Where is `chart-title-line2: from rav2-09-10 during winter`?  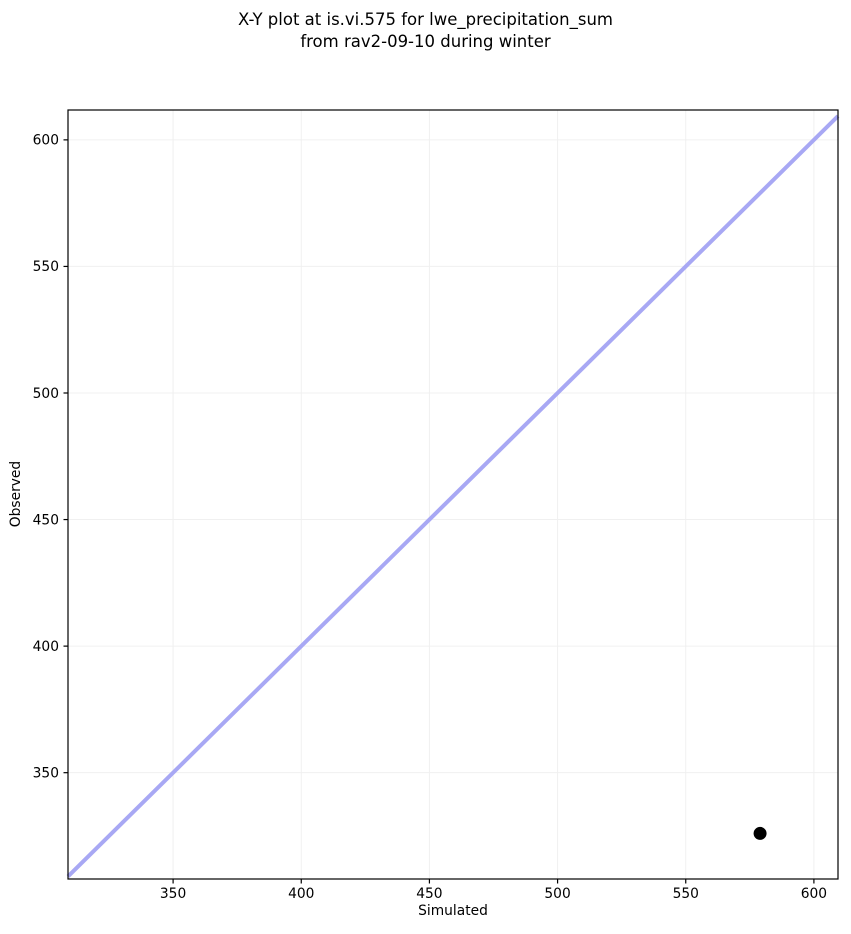 chart-title-line2: from rav2-09-10 during winter is located at coordinates (425, 41).